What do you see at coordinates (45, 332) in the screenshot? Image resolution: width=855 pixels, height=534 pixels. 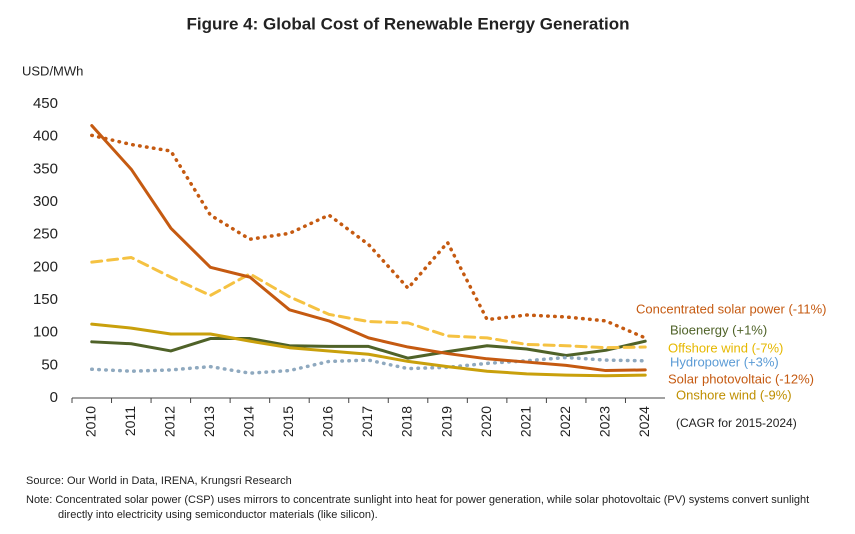 I see `y-tick-label: 100` at bounding box center [45, 332].